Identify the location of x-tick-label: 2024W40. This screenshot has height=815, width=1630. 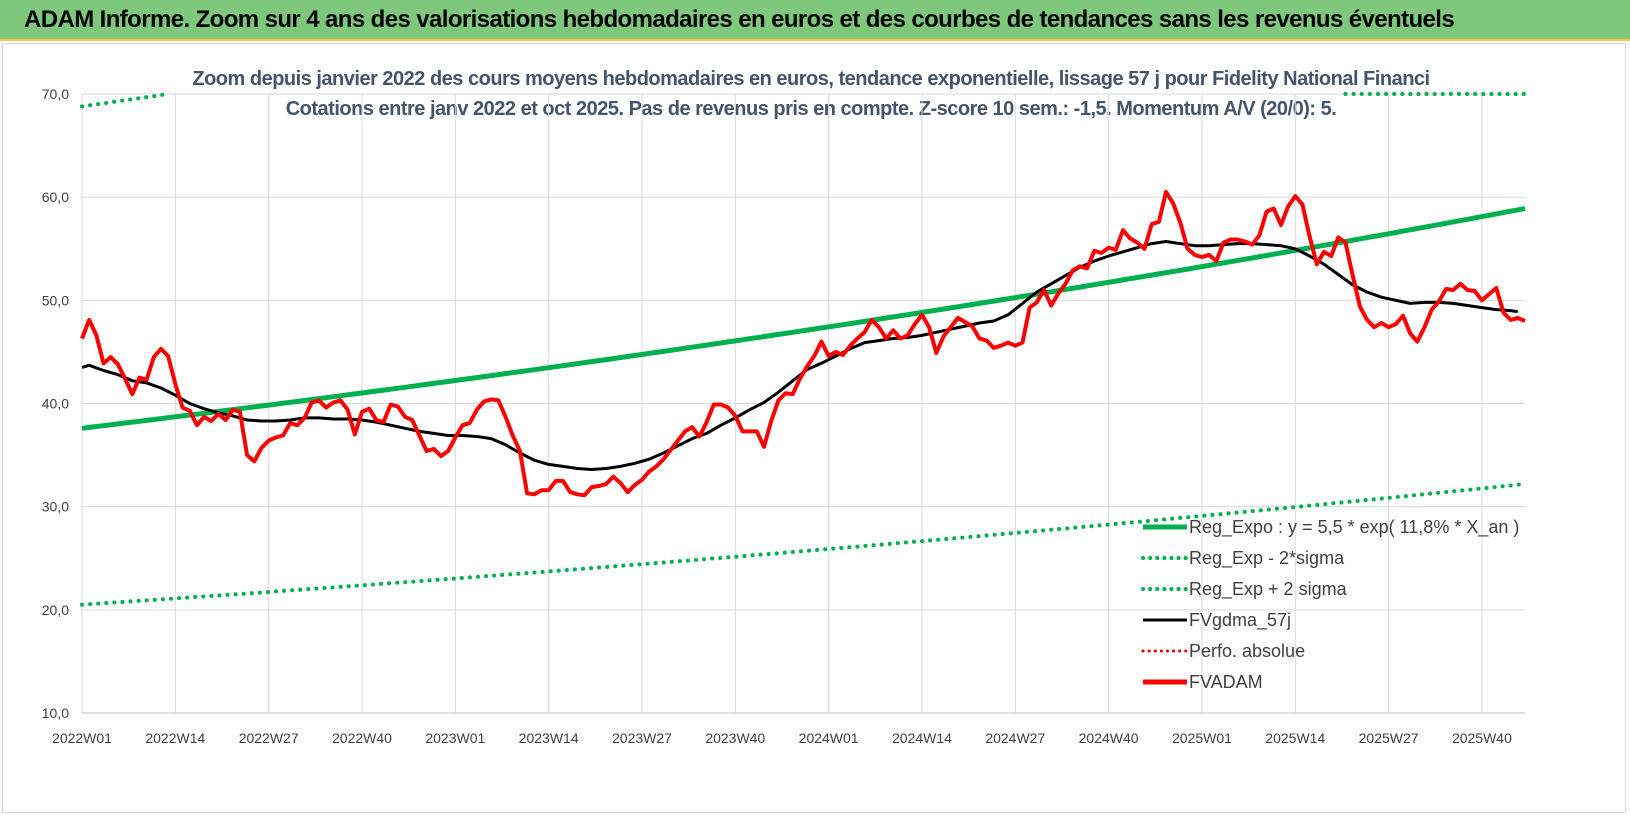
(1109, 738).